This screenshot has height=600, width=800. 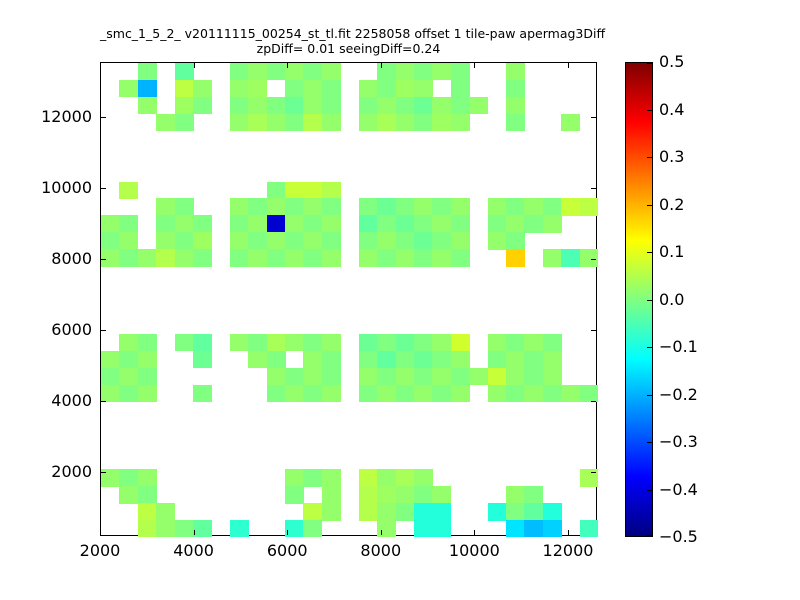 What do you see at coordinates (287, 550) in the screenshot?
I see `x-tick-label: 6000` at bounding box center [287, 550].